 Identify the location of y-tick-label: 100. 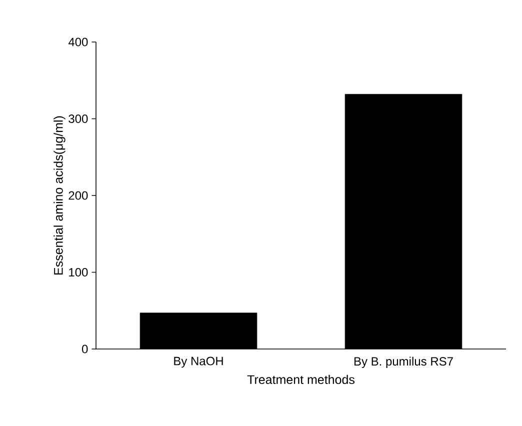
(78, 272).